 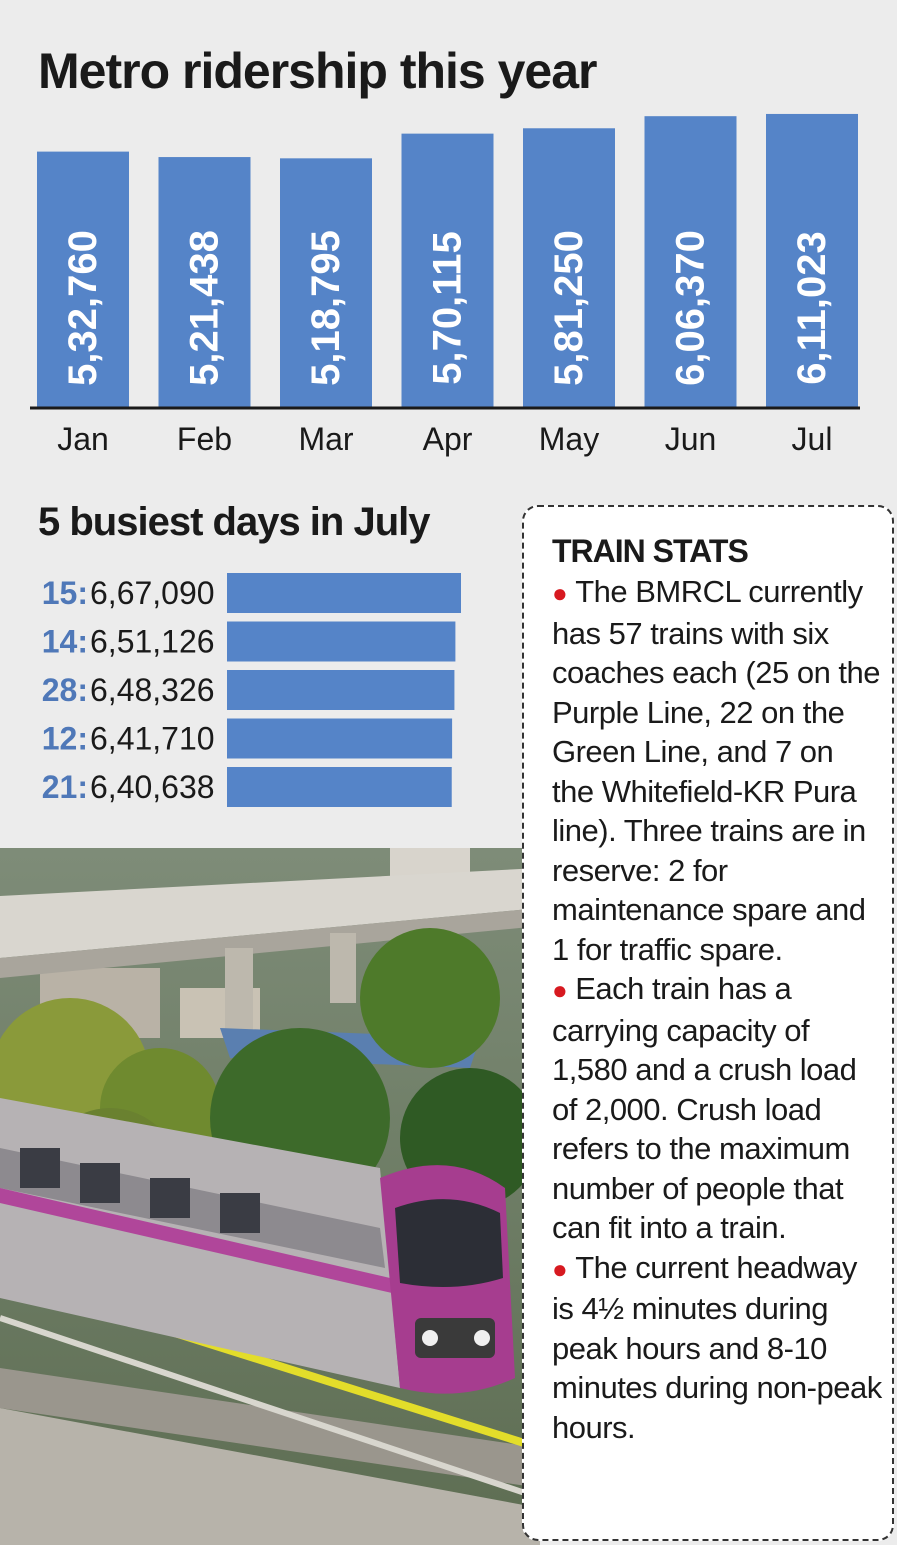 What do you see at coordinates (691, 308) in the screenshot?
I see `bar-value-label: 6,06,370` at bounding box center [691, 308].